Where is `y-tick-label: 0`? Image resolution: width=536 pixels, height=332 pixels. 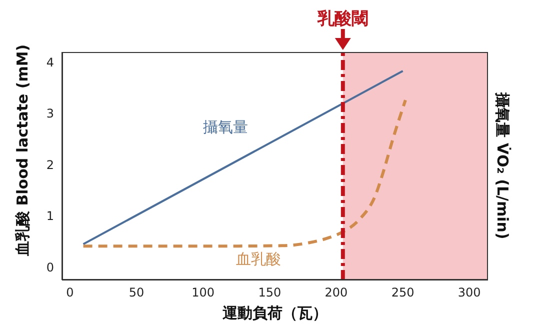 y-tick-label: 0 is located at coordinates (50, 267).